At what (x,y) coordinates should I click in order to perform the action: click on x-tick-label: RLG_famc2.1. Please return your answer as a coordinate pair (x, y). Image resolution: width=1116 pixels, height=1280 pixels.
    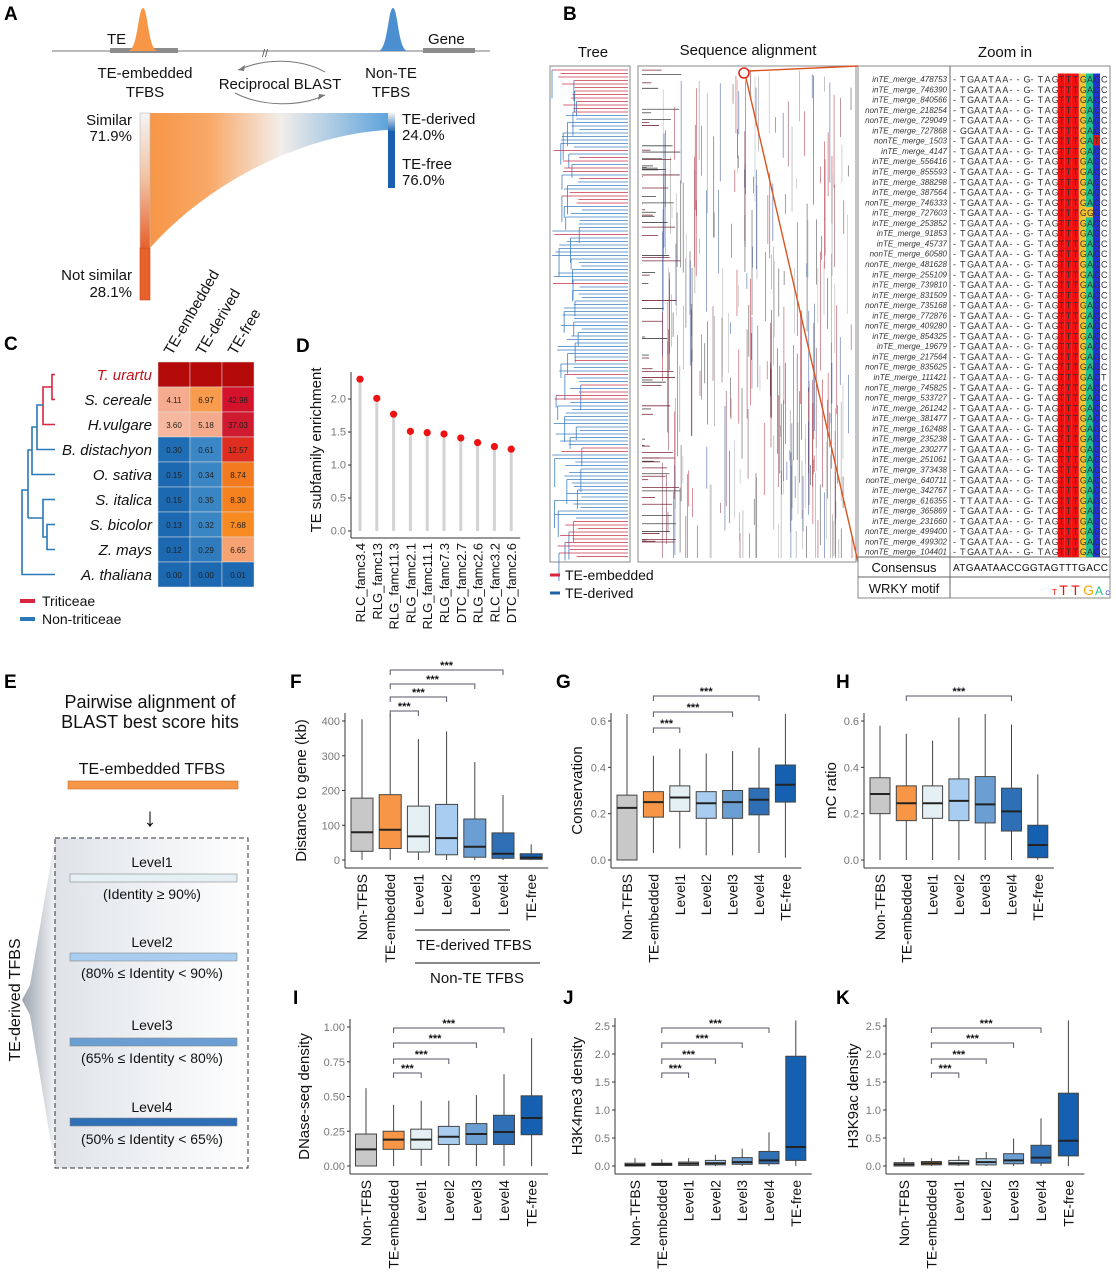
    Looking at the image, I should click on (410, 583).